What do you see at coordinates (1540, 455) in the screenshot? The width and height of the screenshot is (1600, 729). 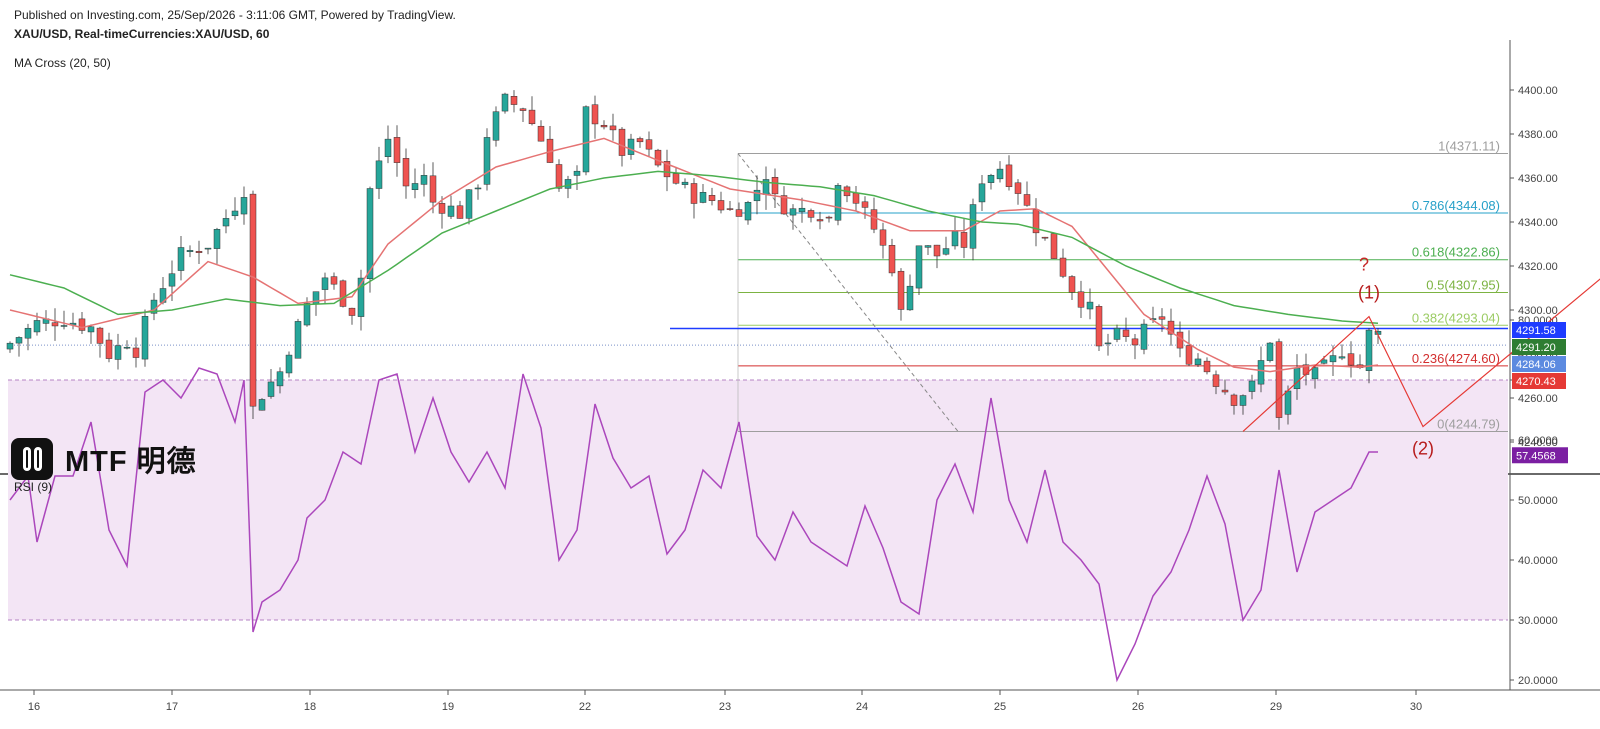 I see `rsi-value-tag` at bounding box center [1540, 455].